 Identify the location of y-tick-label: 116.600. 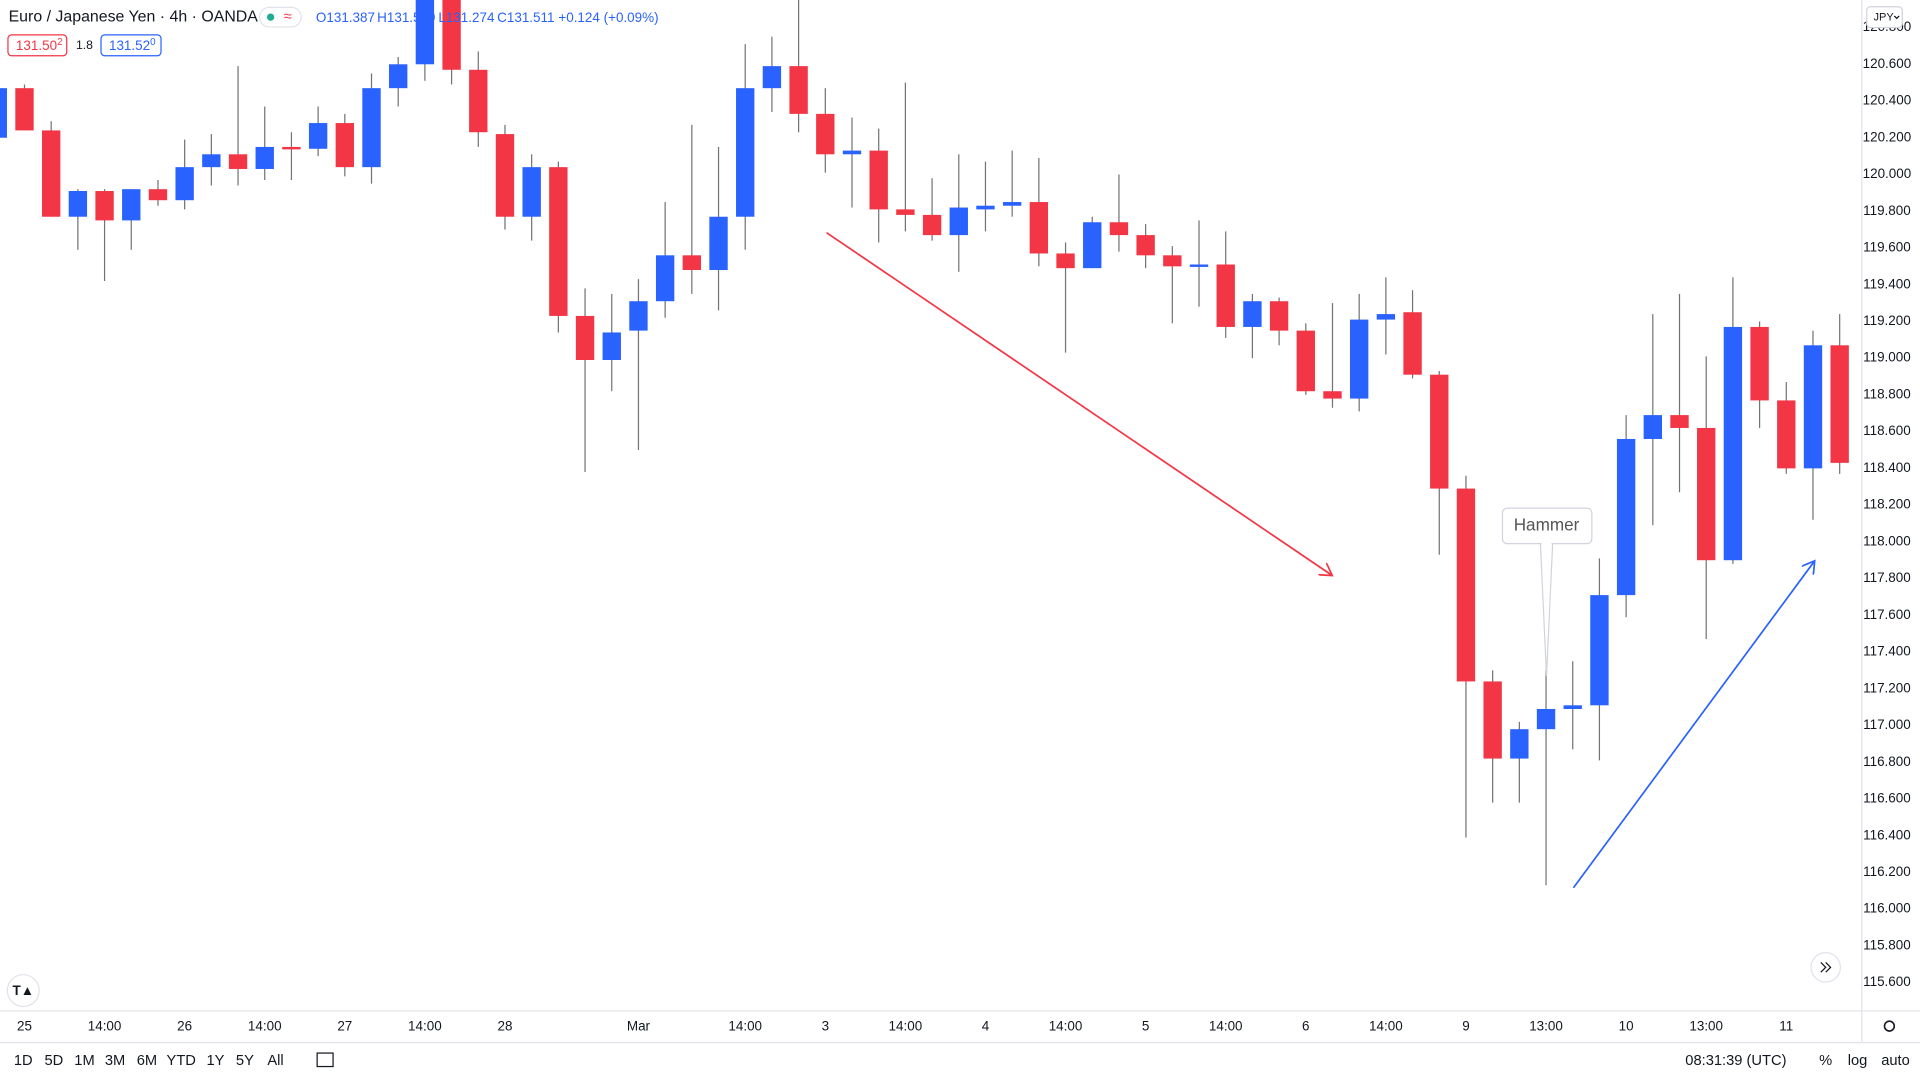
(1887, 798).